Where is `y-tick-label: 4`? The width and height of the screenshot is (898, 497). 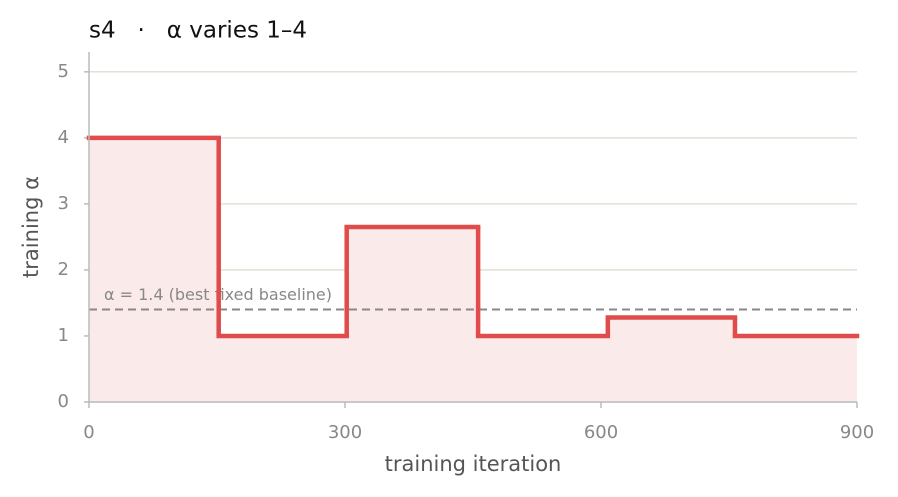
y-tick-label: 4 is located at coordinates (63, 137).